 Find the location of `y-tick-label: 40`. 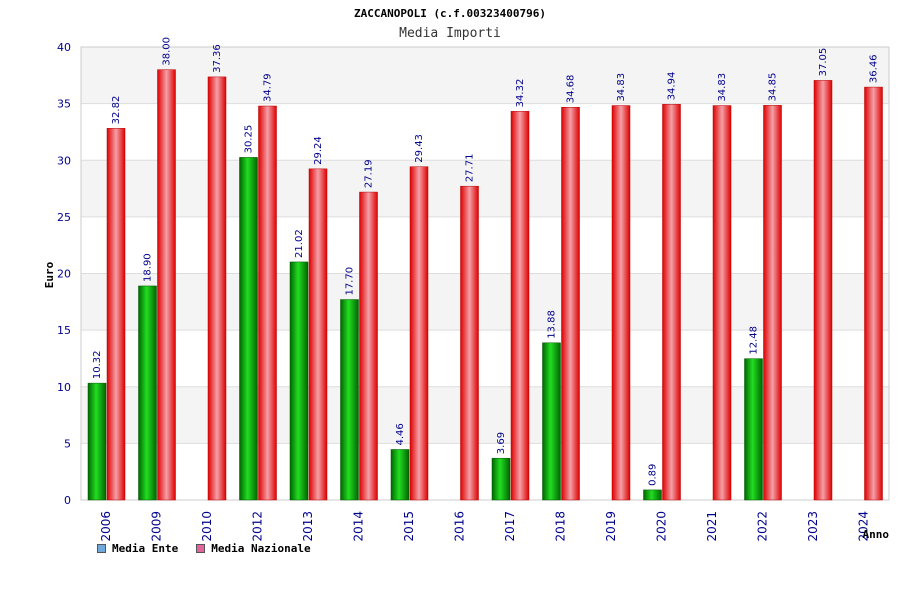

y-tick-label: 40 is located at coordinates (64, 47).